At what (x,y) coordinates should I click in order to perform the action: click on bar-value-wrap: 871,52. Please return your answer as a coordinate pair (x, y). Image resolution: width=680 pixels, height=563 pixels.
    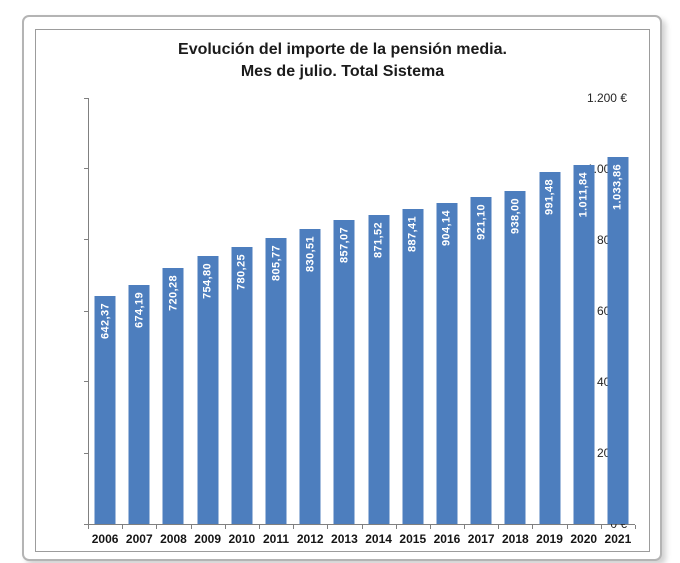
    Looking at the image, I should click on (378, 240).